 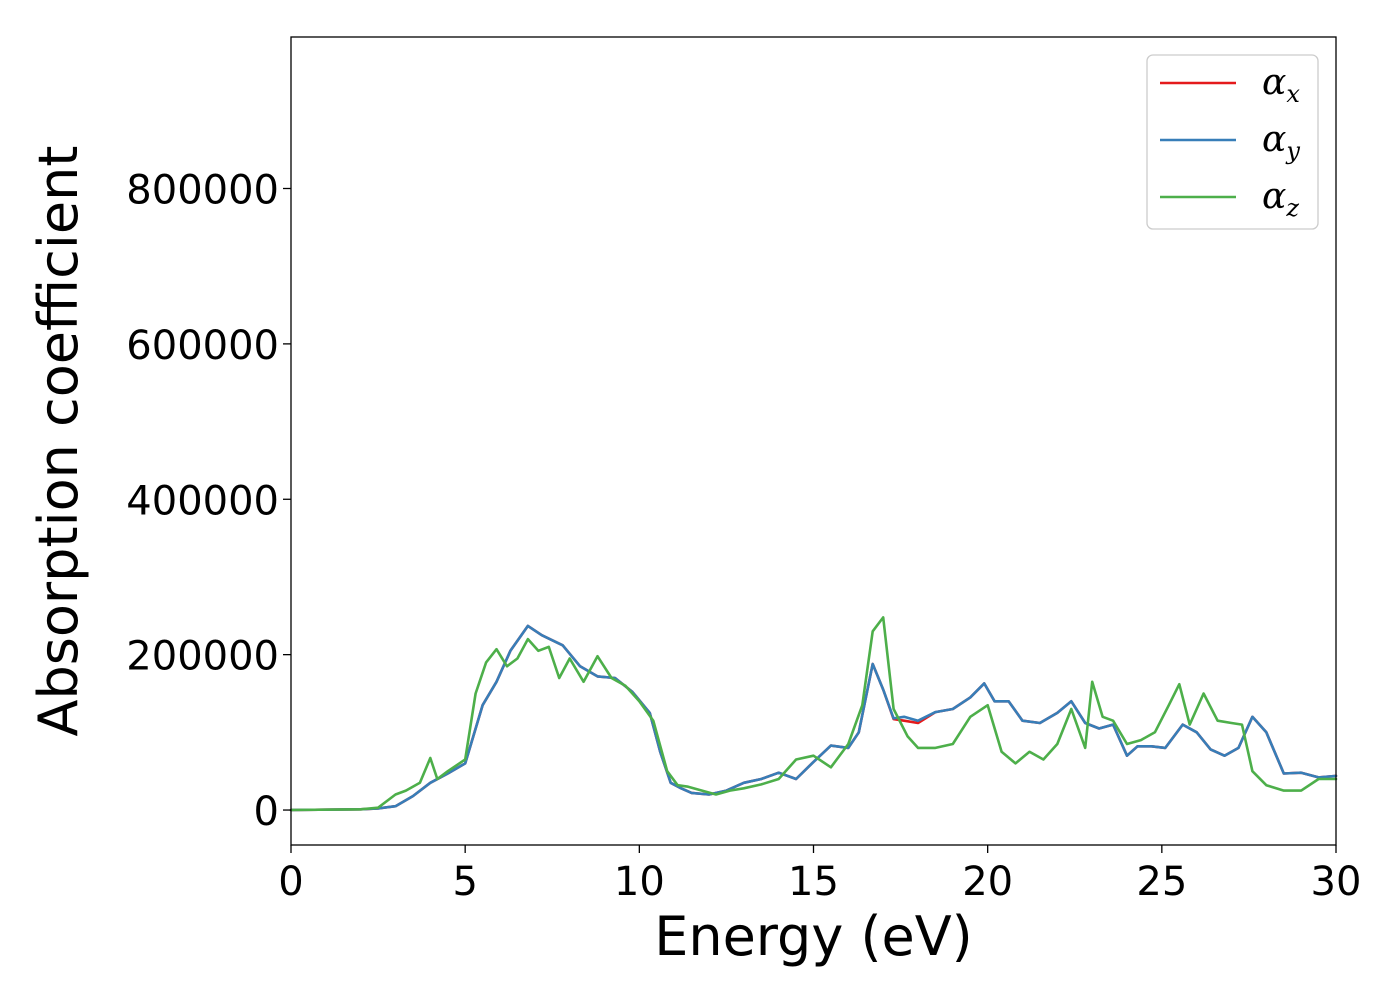 What do you see at coordinates (202, 346) in the screenshot?
I see `y-tick-label: 600000` at bounding box center [202, 346].